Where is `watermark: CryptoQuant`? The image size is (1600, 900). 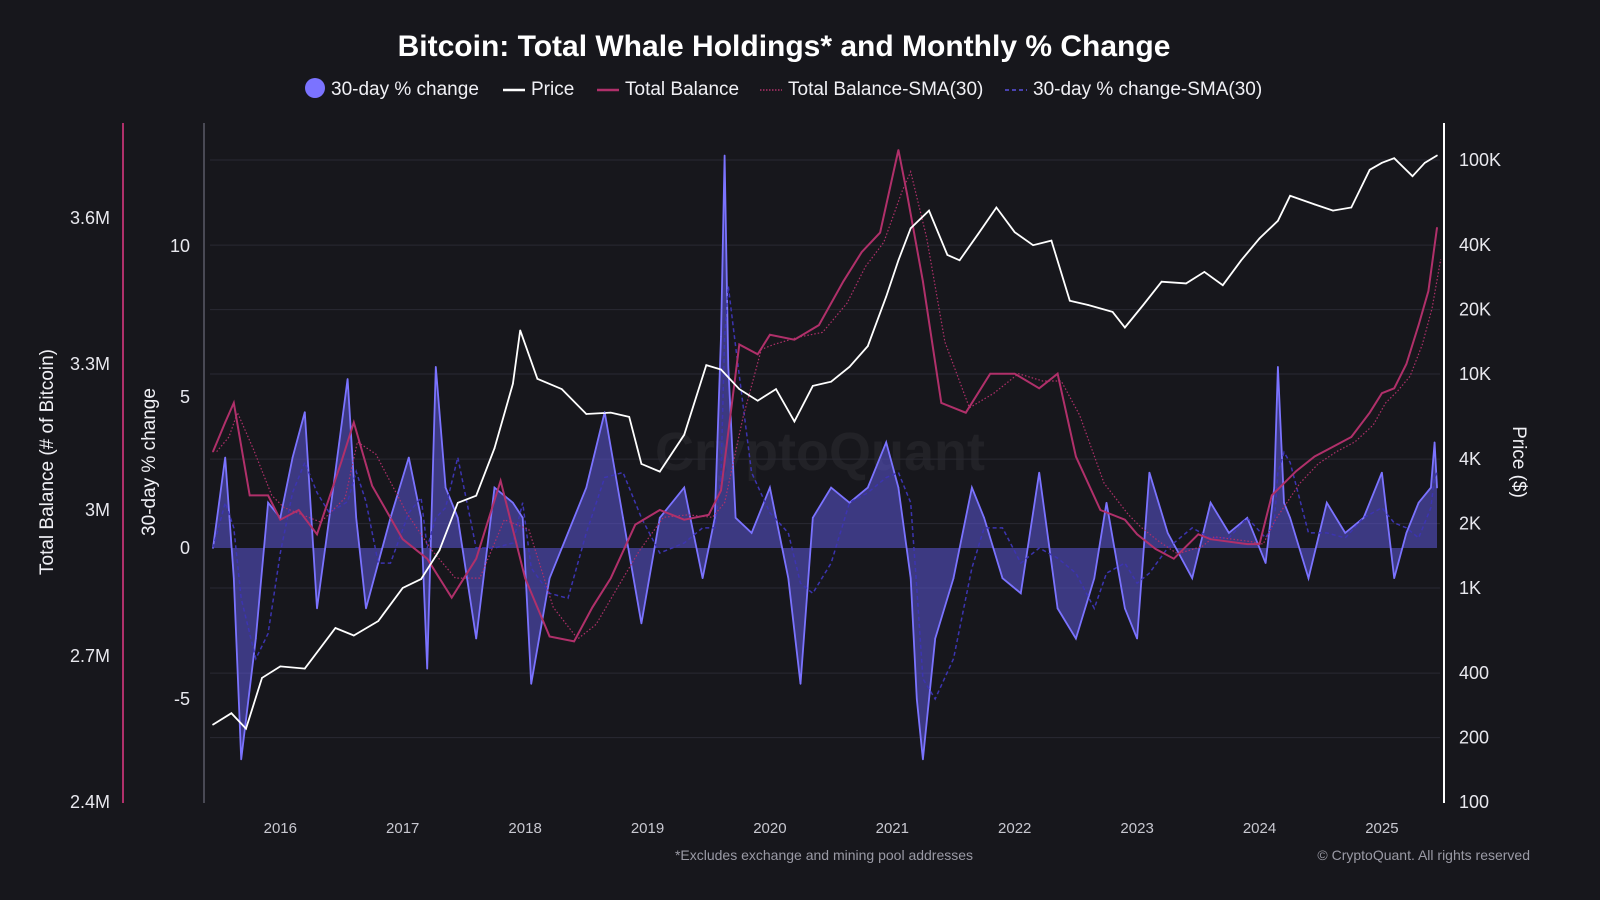 watermark: CryptoQuant is located at coordinates (820, 452).